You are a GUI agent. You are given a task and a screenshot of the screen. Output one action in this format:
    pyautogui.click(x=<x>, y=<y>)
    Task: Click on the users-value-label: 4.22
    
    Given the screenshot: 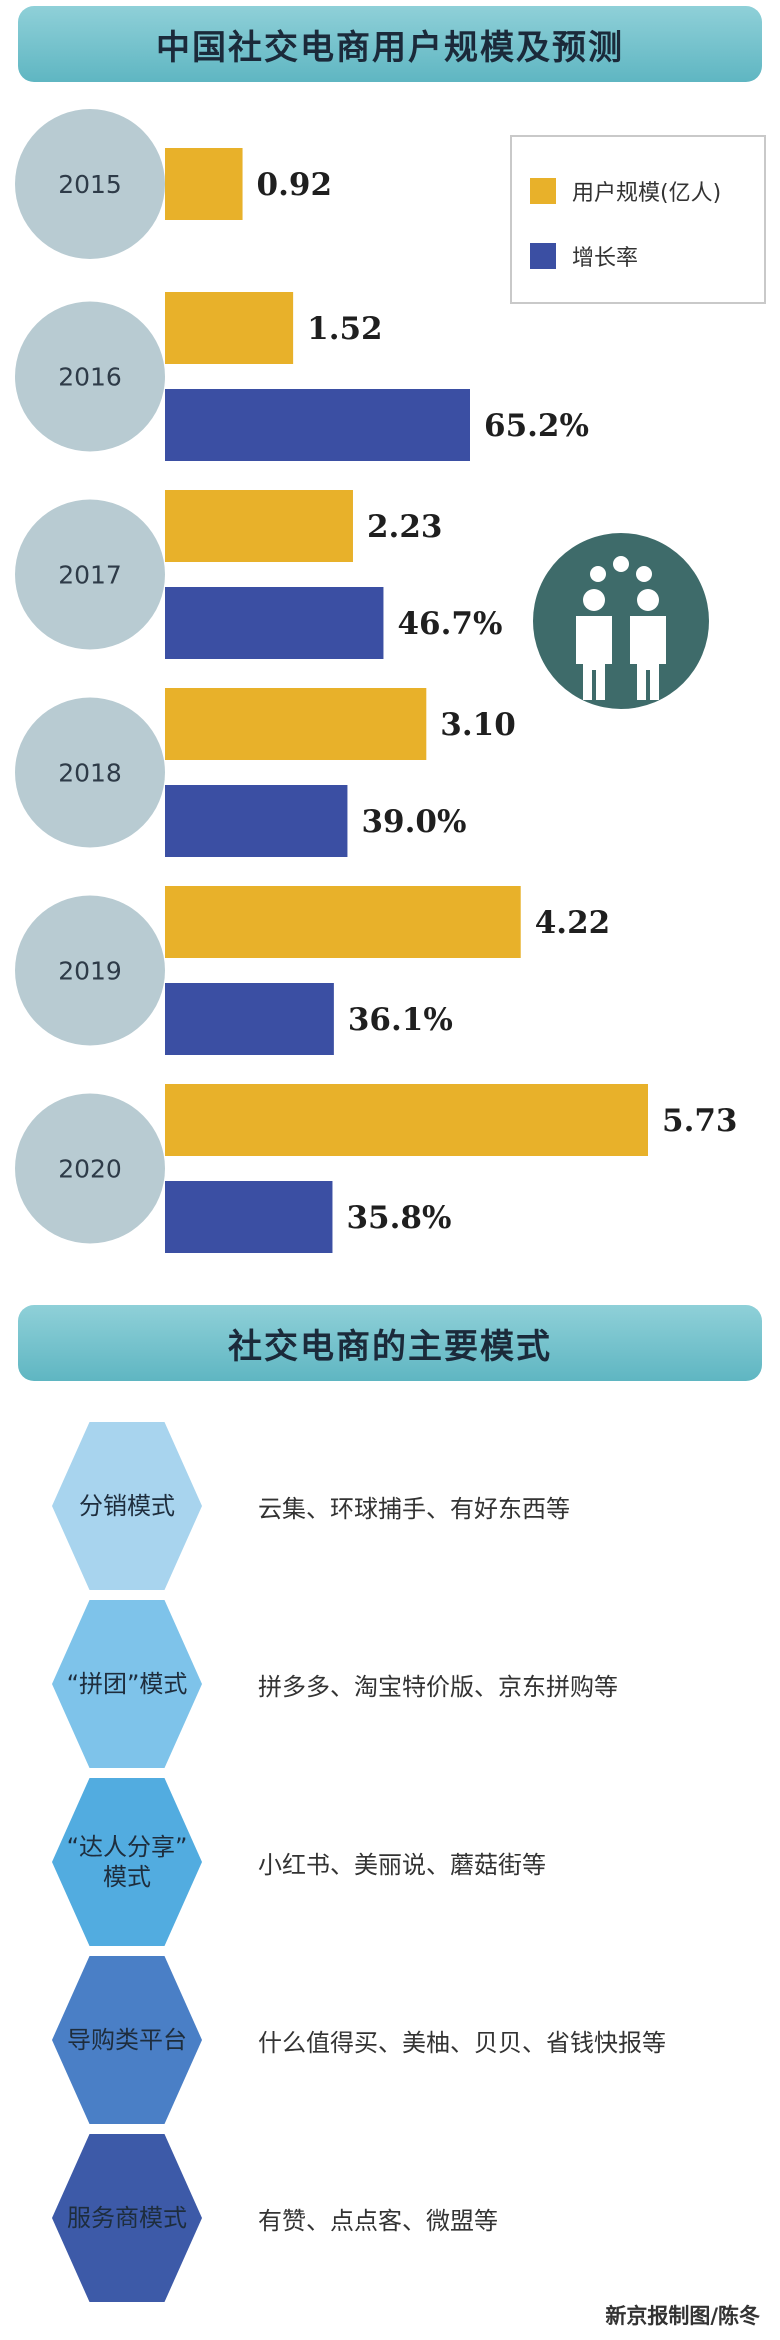 What is the action you would take?
    pyautogui.click(x=573, y=923)
    